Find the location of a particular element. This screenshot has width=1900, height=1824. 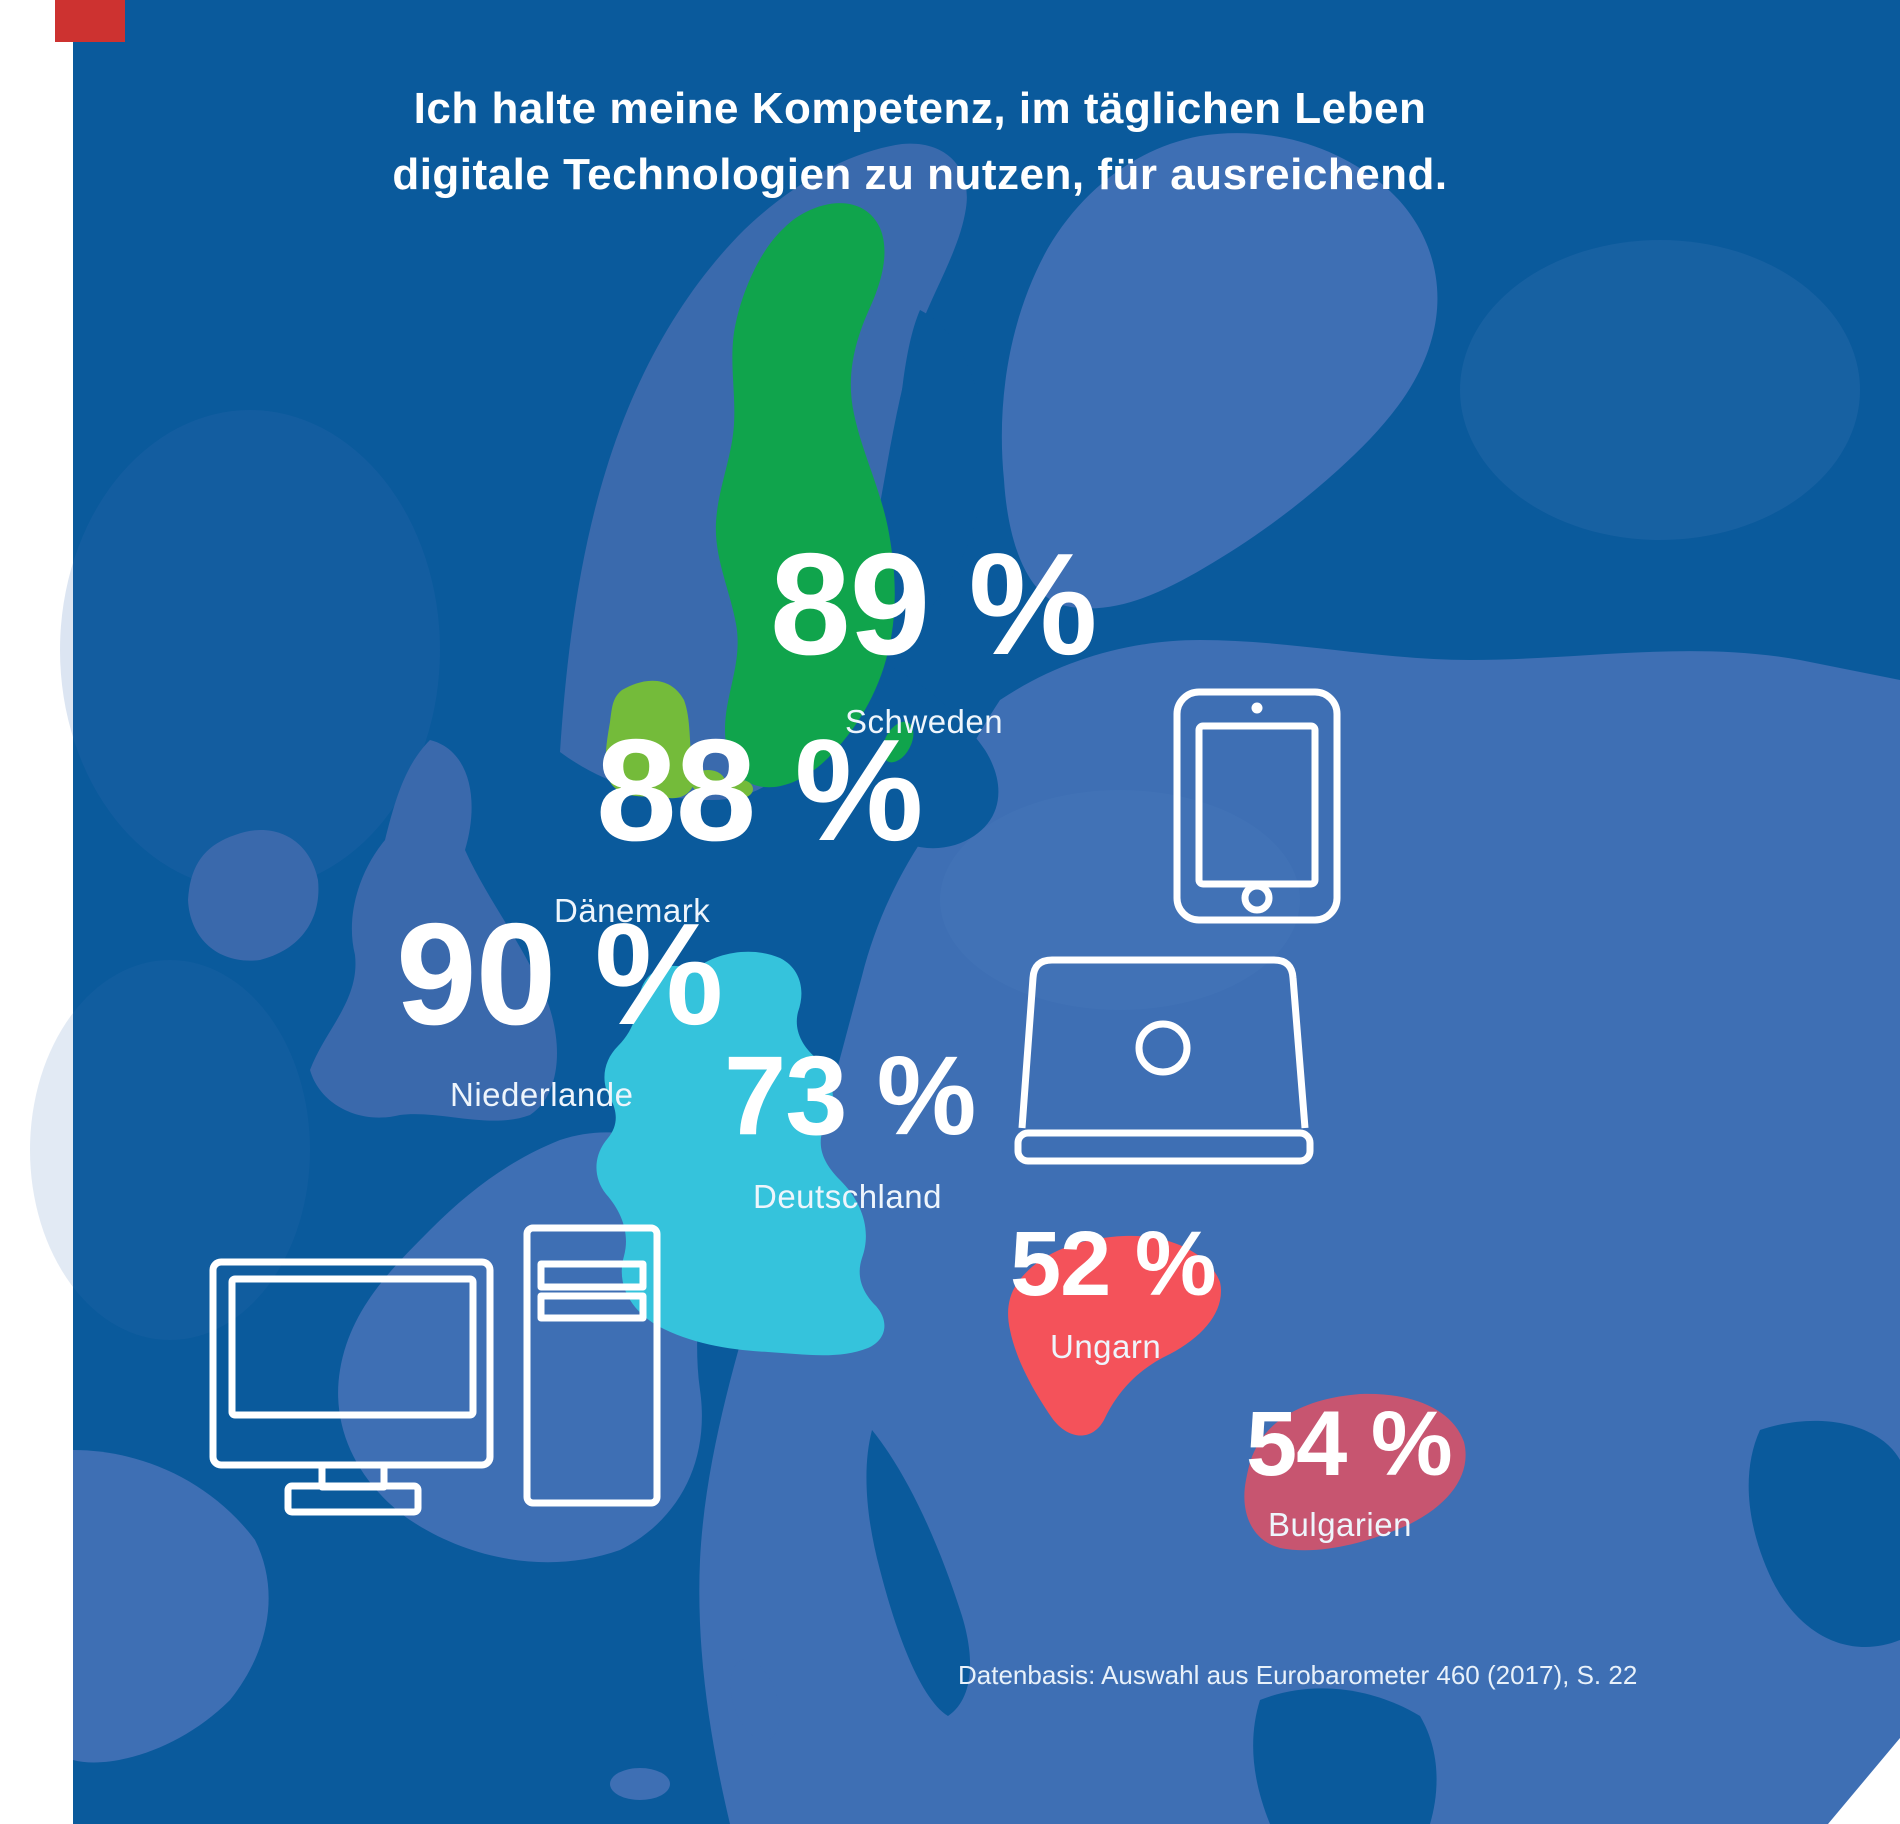

country-schweden is located at coordinates (805, 495).